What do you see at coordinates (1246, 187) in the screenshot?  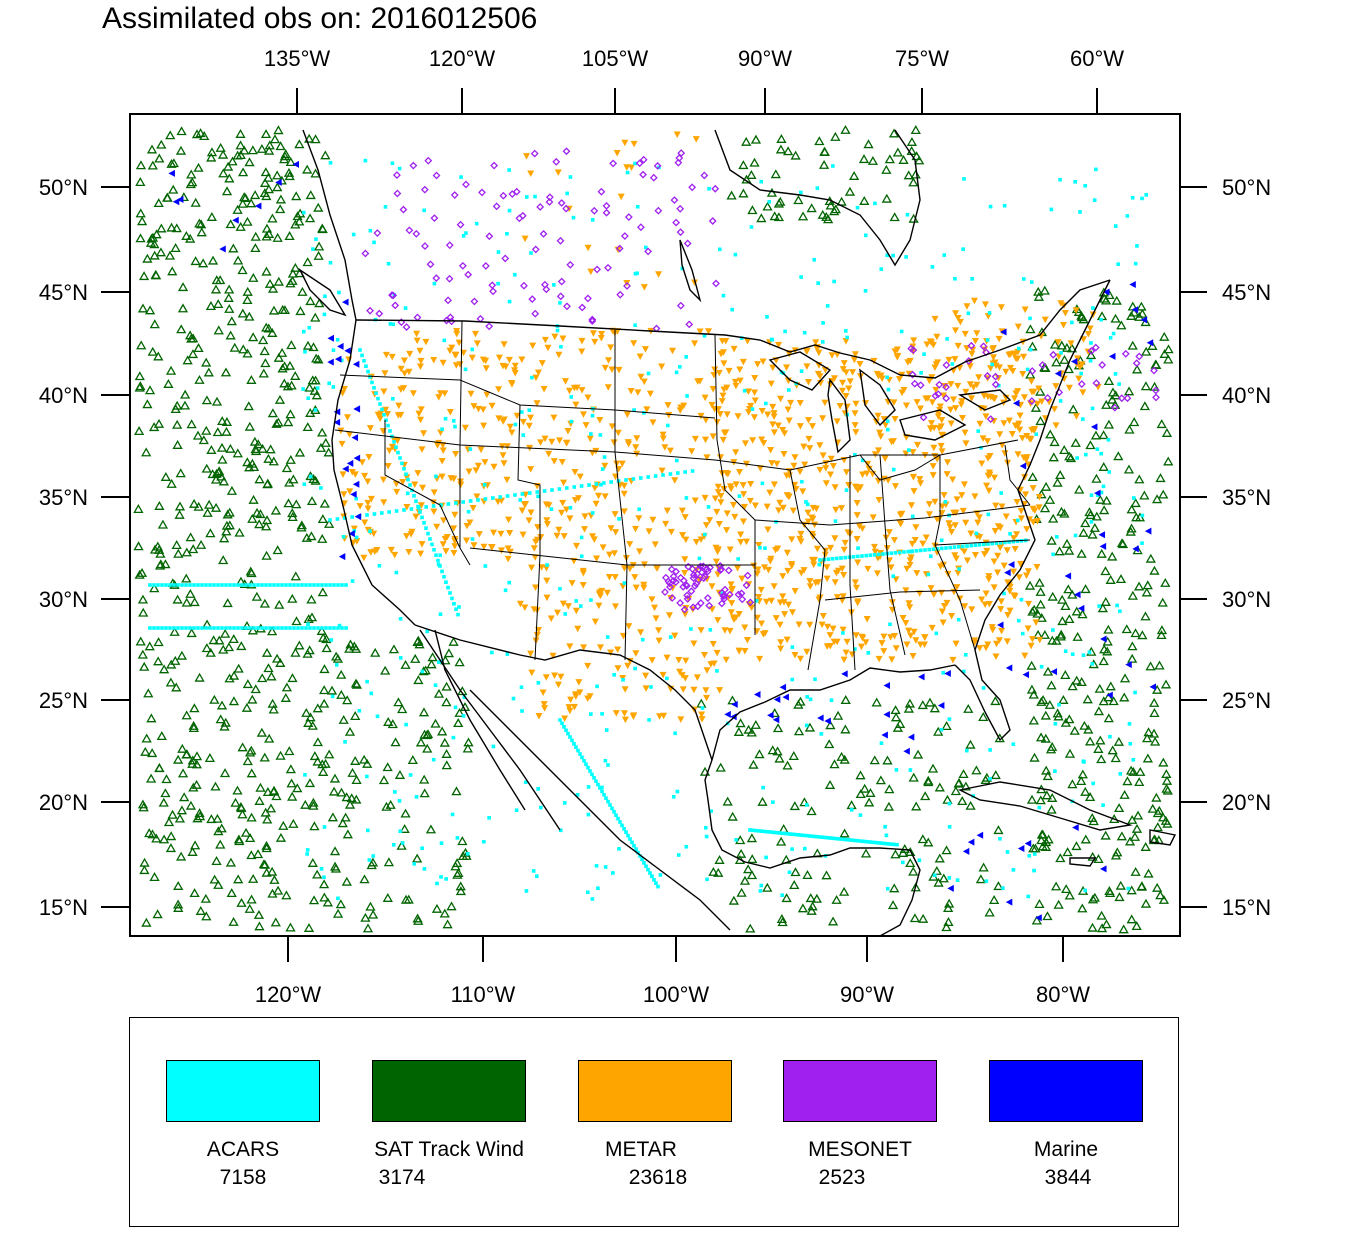 I see `lat-label-right: 50°N` at bounding box center [1246, 187].